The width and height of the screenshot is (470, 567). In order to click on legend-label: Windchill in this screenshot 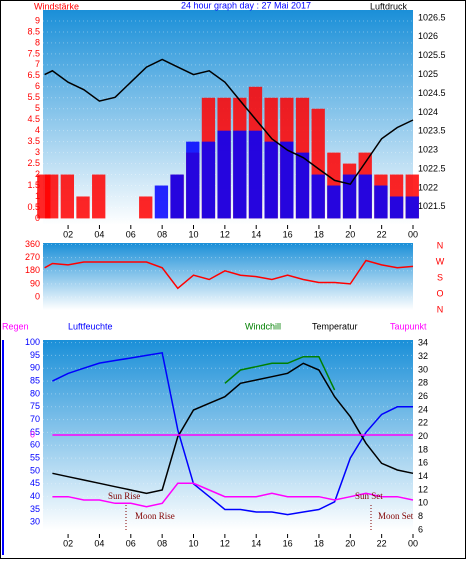, I will do `click(263, 326)`.